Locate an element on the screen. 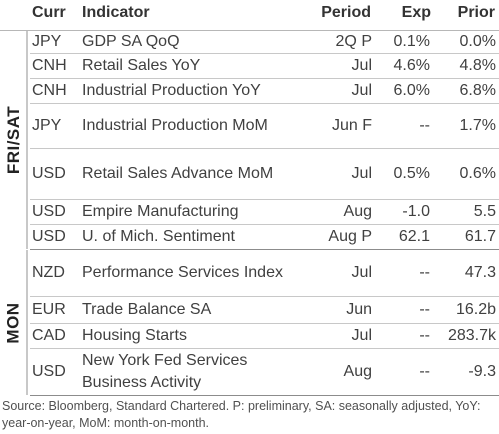 Image resolution: width=499 pixels, height=434 pixels. header-curr: Curr is located at coordinates (49, 12).